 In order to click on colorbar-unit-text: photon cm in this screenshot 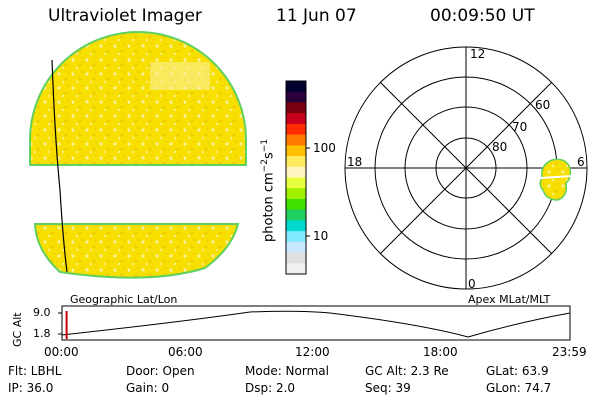, I will do `click(269, 207)`.